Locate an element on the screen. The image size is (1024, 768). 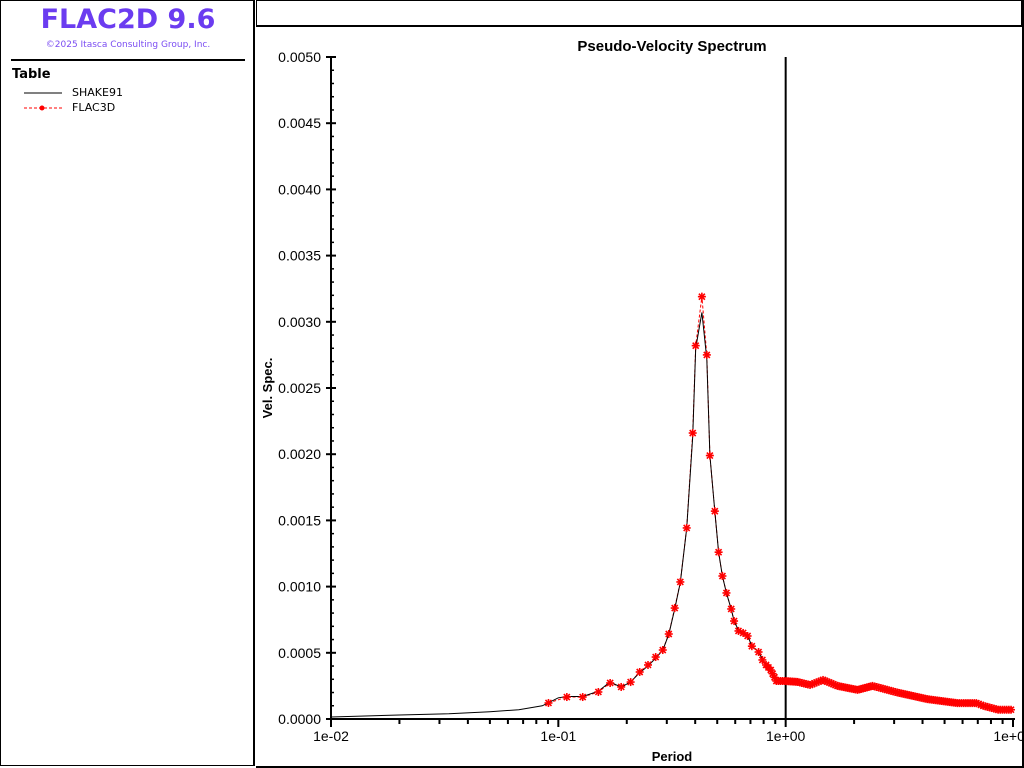
y-tick-label: 0.0045 is located at coordinates (299, 123).